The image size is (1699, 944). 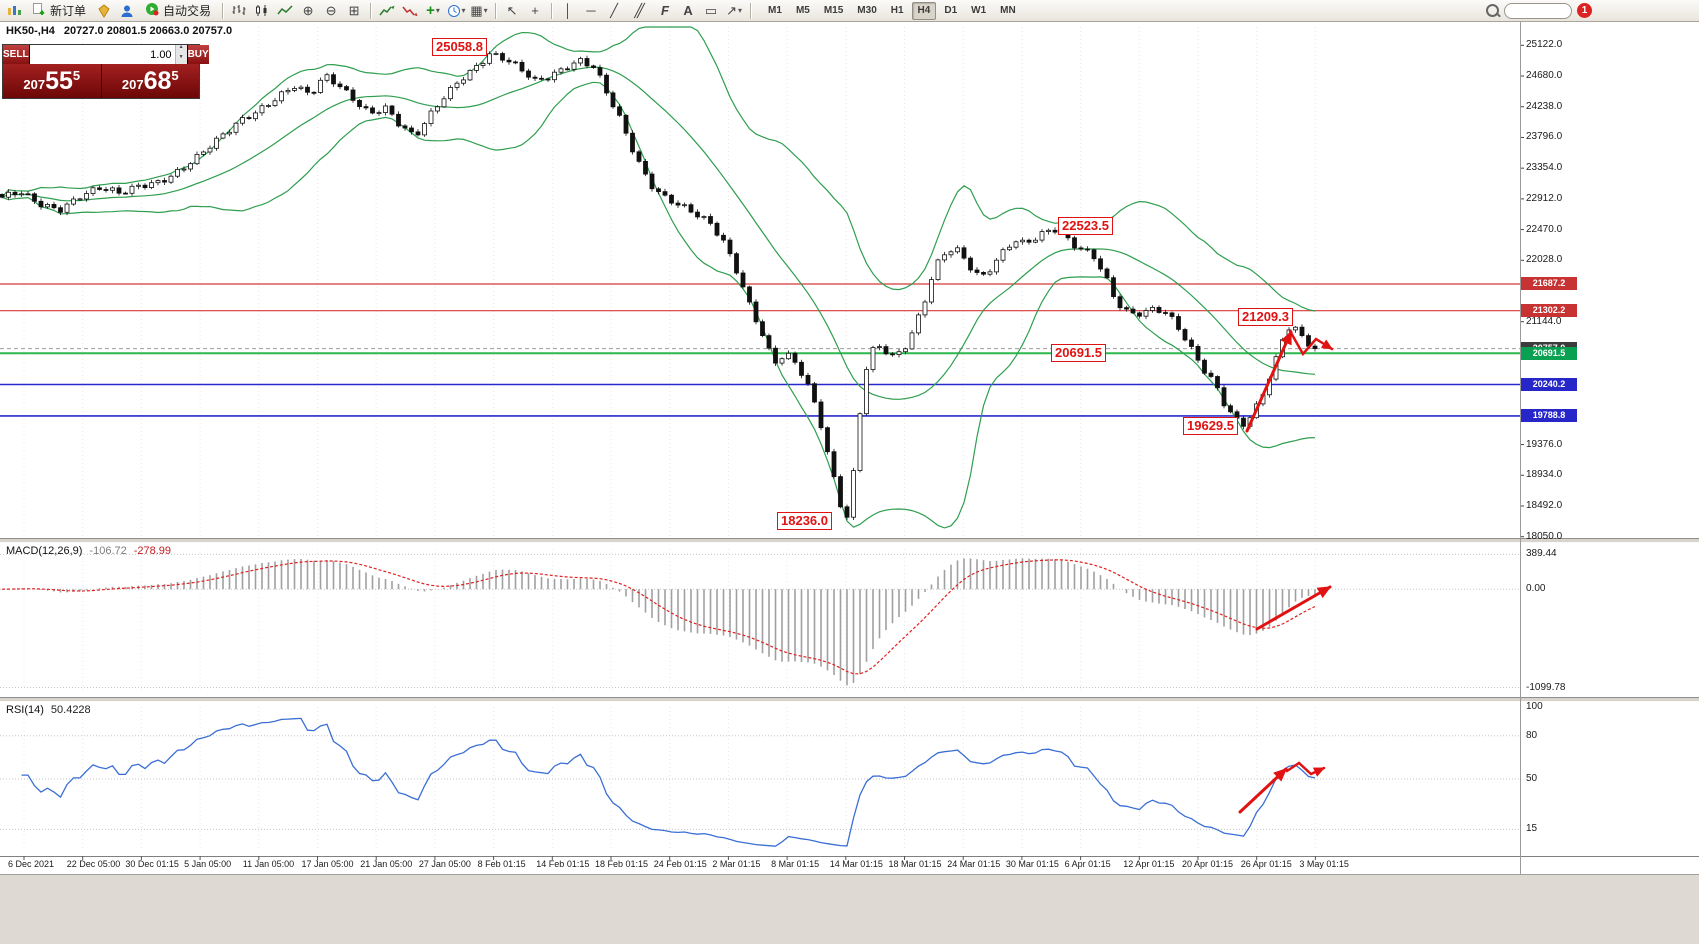 What do you see at coordinates (614, 10) in the screenshot?
I see `trendline-button: ╱` at bounding box center [614, 10].